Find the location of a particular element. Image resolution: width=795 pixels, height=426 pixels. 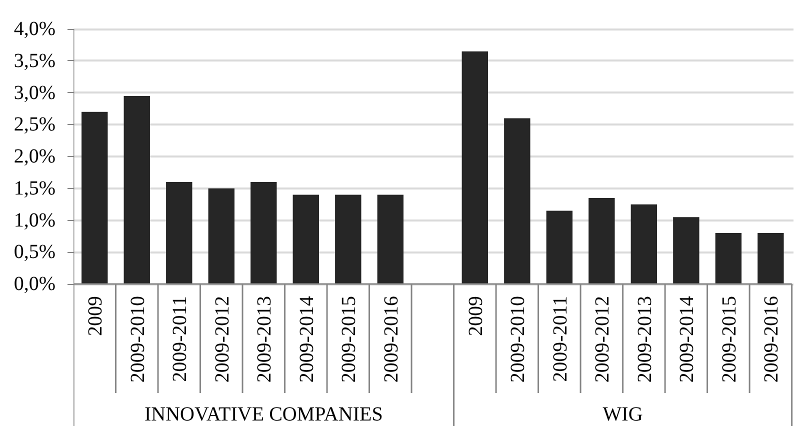

y-tick-label: 2,5% is located at coordinates (35, 125).